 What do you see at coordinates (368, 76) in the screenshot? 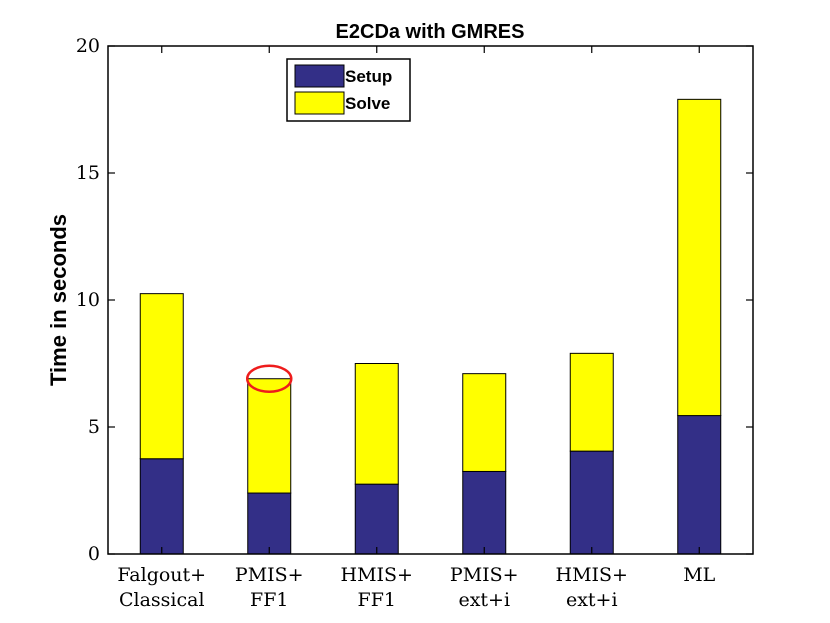
I see `legend-label-setup: Setup` at bounding box center [368, 76].